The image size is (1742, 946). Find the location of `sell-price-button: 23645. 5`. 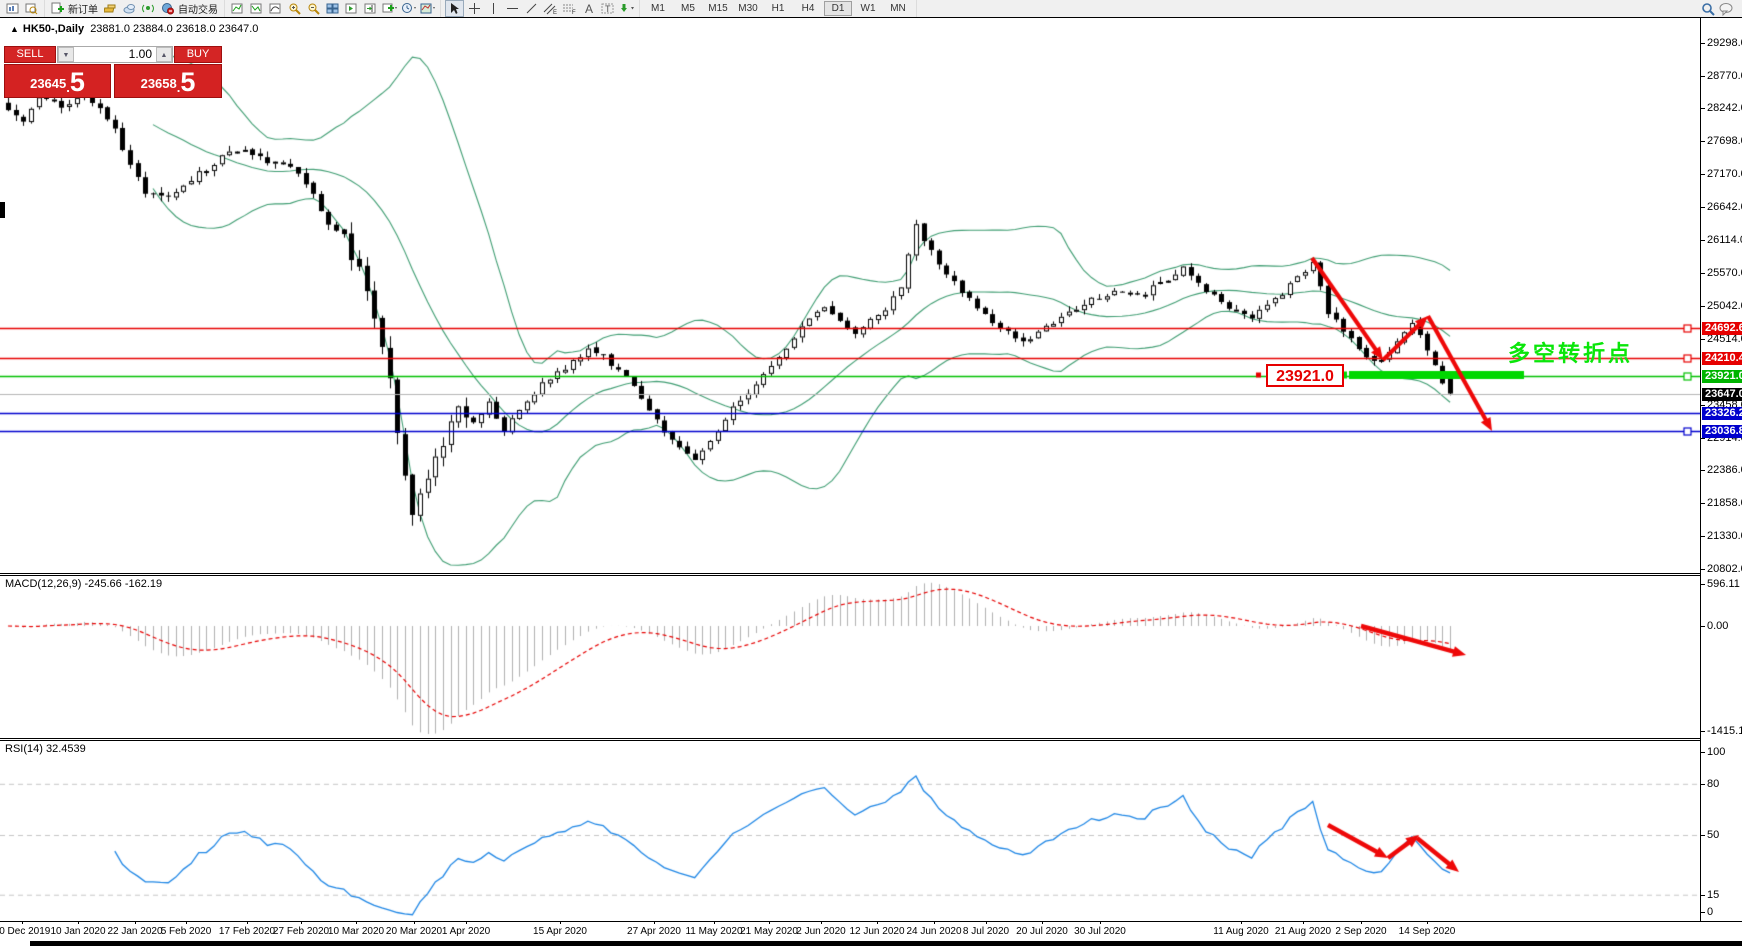

sell-price-button: 23645. 5 is located at coordinates (57, 81).